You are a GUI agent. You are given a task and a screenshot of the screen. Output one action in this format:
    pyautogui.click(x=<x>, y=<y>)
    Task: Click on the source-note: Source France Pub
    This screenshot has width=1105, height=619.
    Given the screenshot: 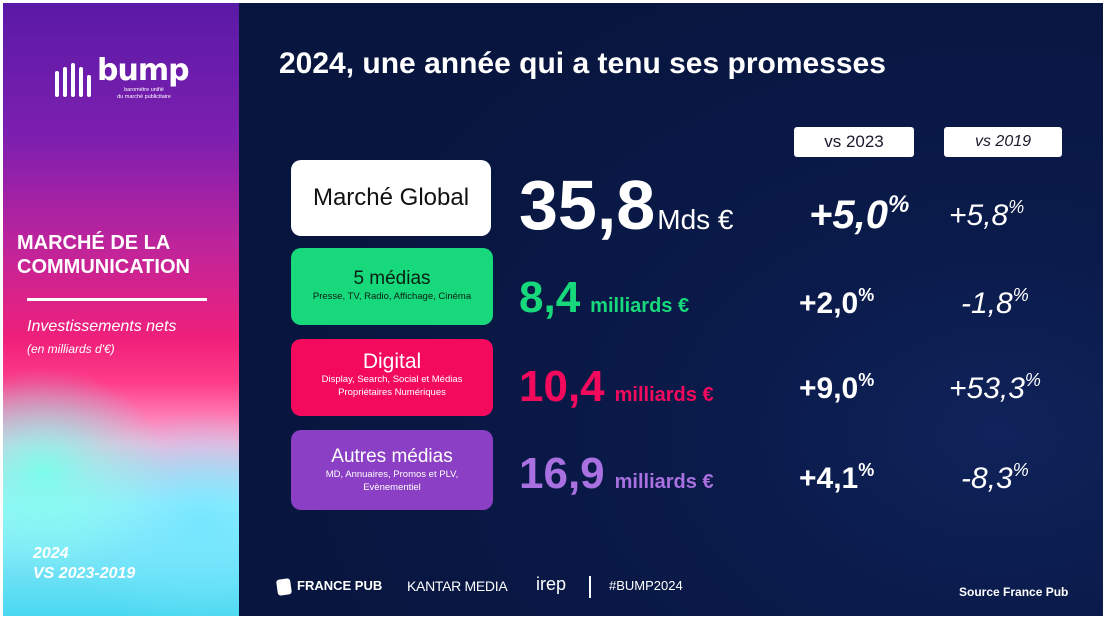 What is the action you would take?
    pyautogui.click(x=1014, y=592)
    